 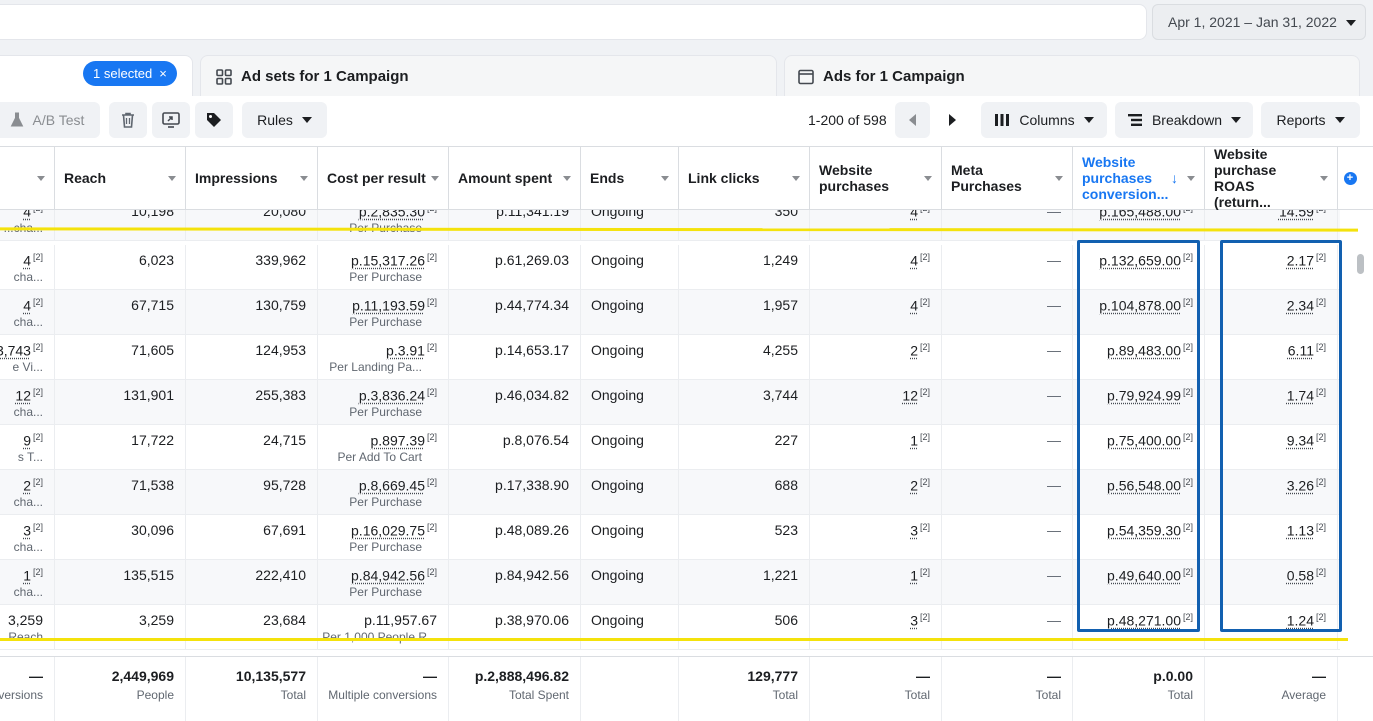 What do you see at coordinates (1360, 264) in the screenshot?
I see `scrollbar-thumb` at bounding box center [1360, 264].